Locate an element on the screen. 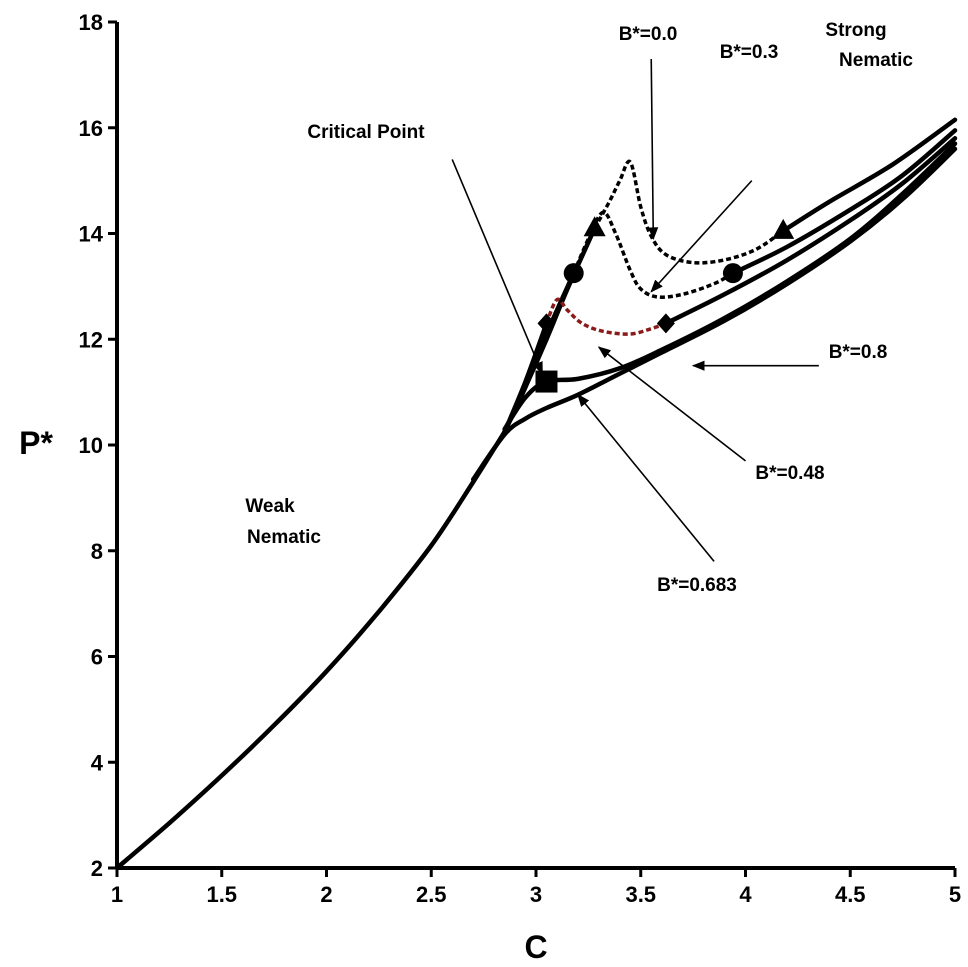 This screenshot has height=967, width=968. label-b0683: B*=0.683 is located at coordinates (697, 585).